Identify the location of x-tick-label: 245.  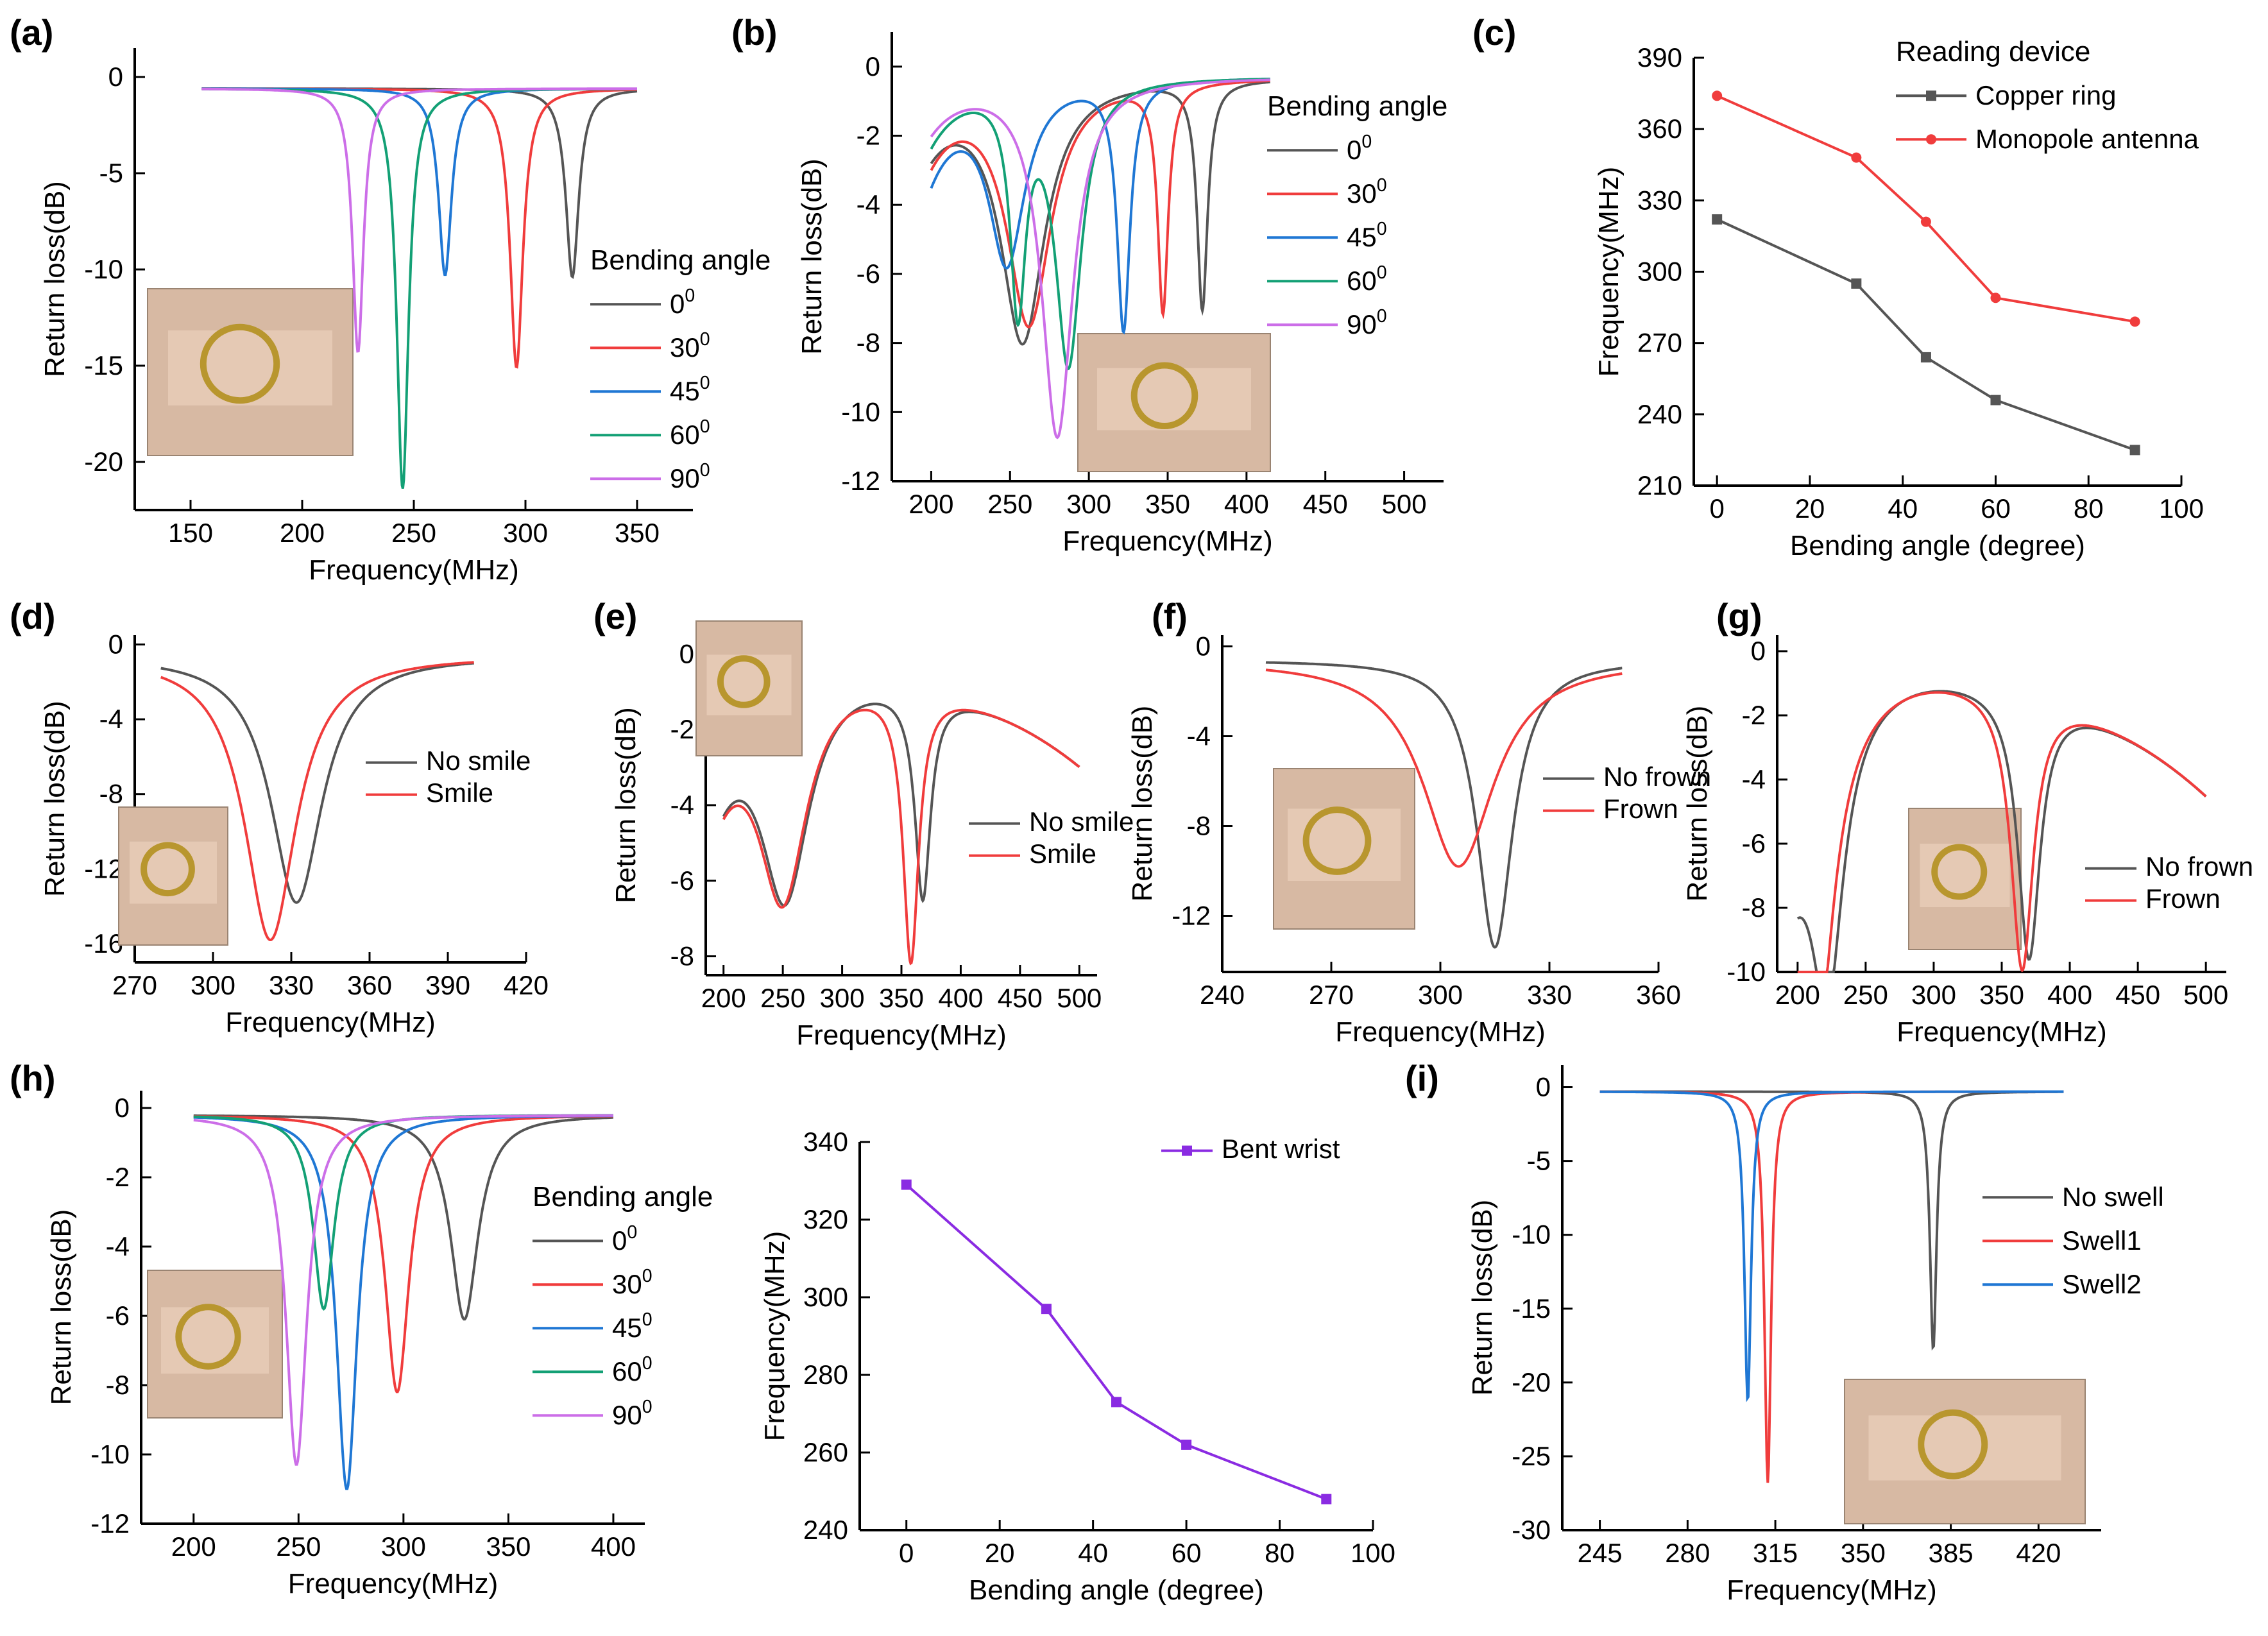
(1601, 1553).